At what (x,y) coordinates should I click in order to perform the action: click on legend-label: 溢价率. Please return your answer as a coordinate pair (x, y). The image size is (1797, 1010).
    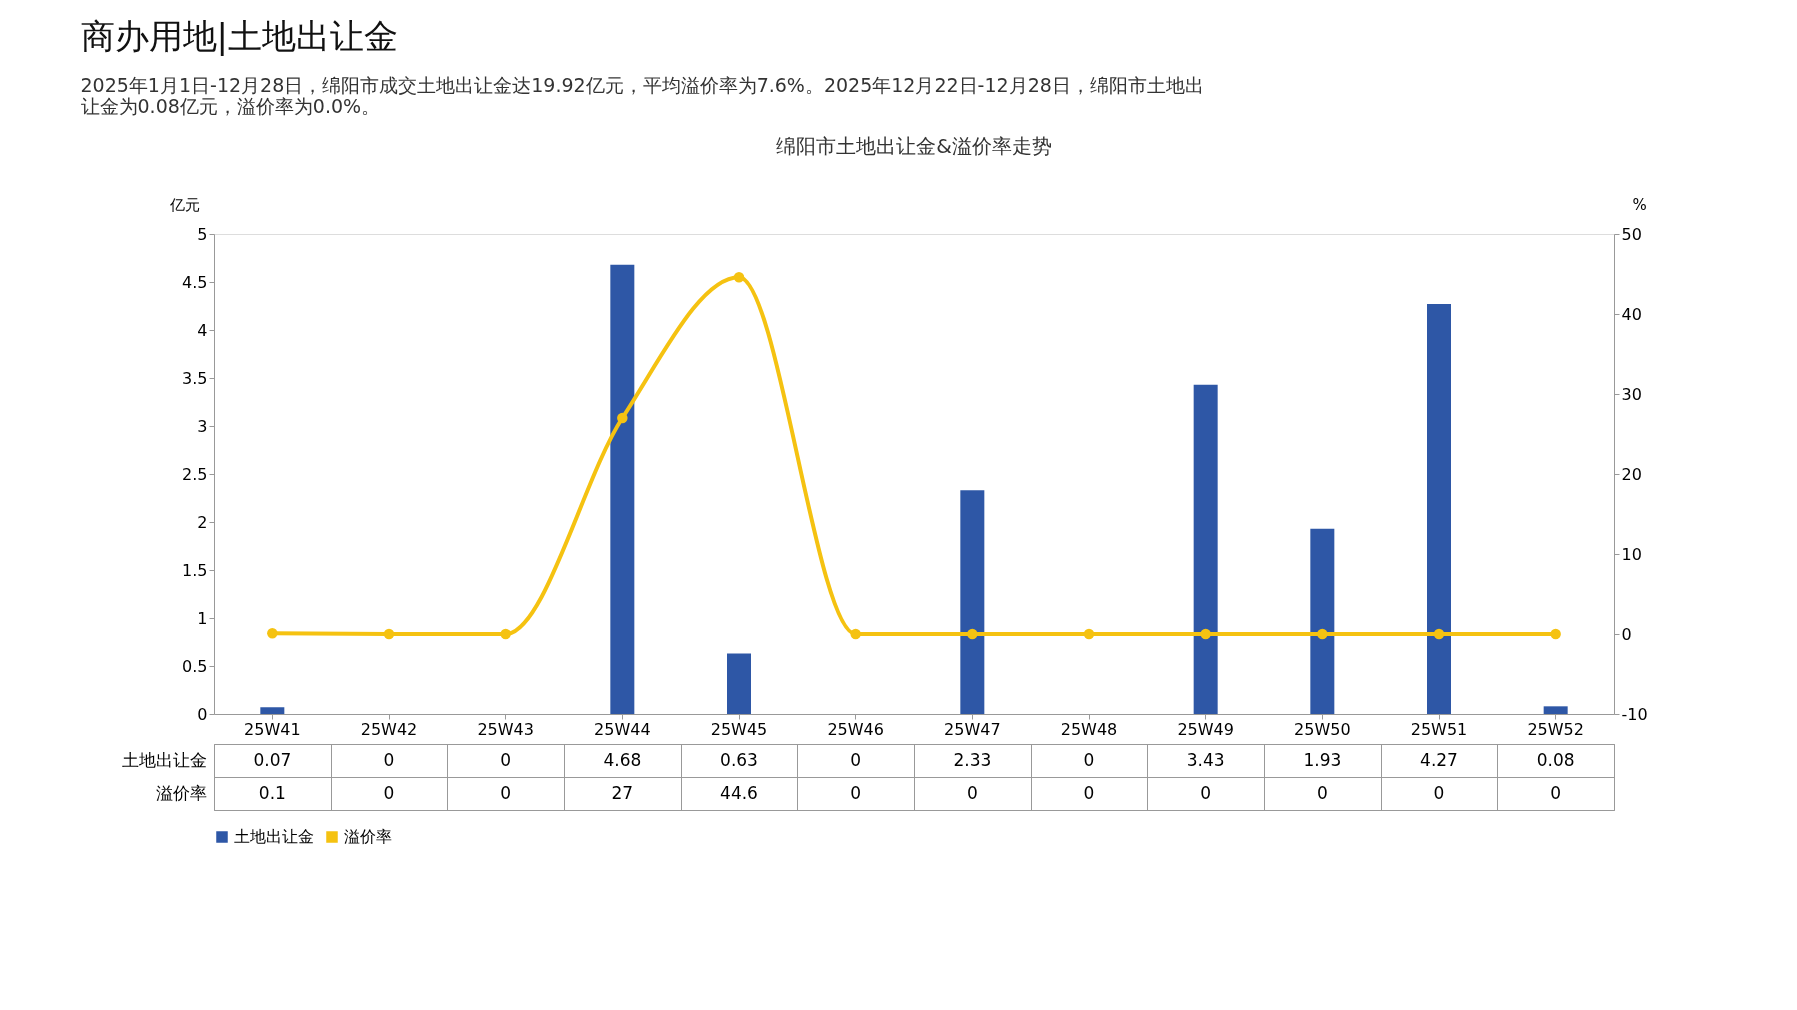
    Looking at the image, I should click on (368, 836).